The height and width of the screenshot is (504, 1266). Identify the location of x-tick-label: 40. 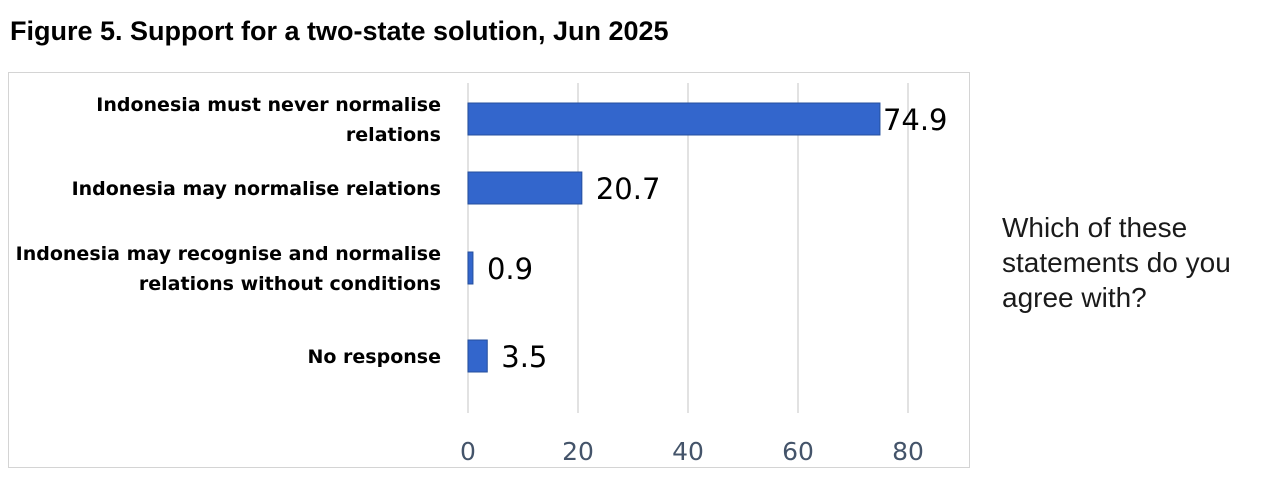
(688, 451).